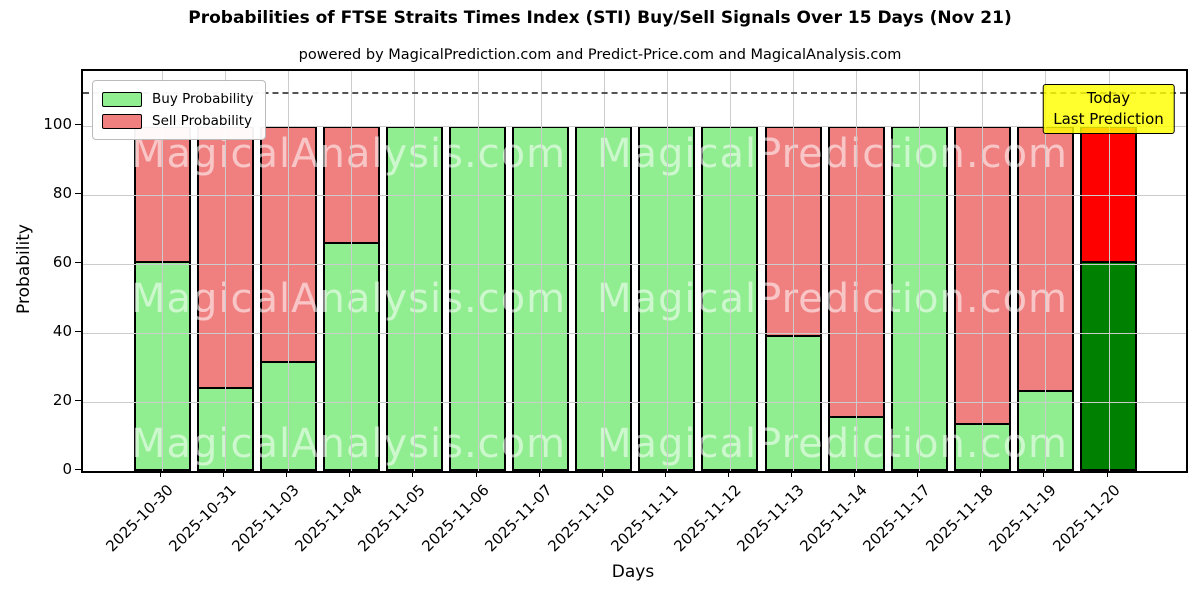 This screenshot has width=1200, height=600. I want to click on x-tick-label: 2025-11-05, so click(392, 518).